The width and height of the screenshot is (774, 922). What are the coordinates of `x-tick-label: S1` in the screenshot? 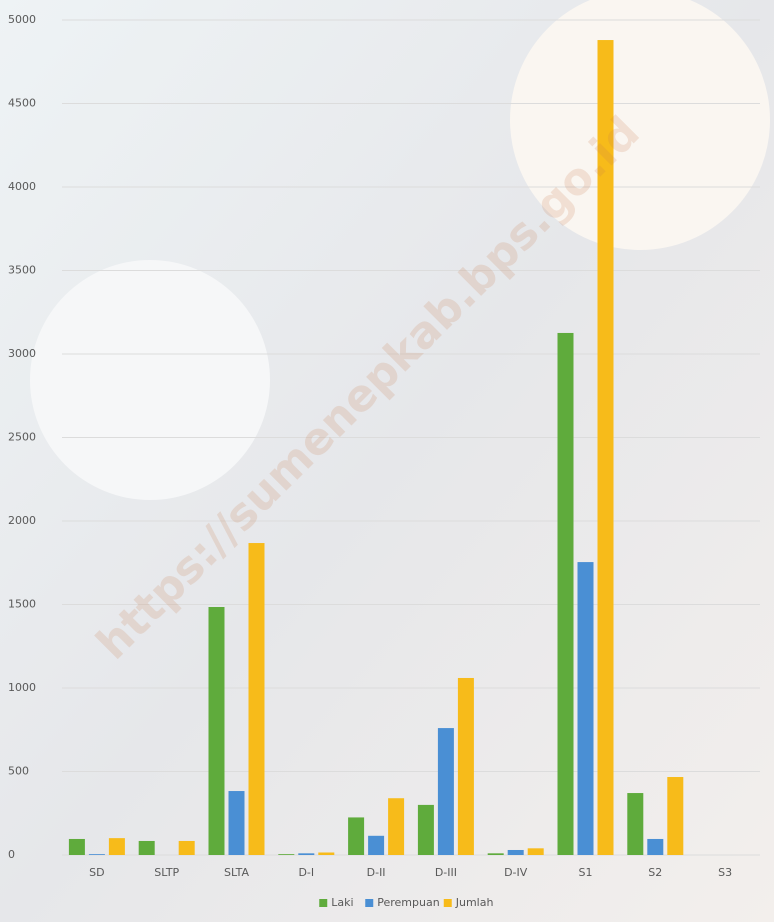 It's located at (586, 872).